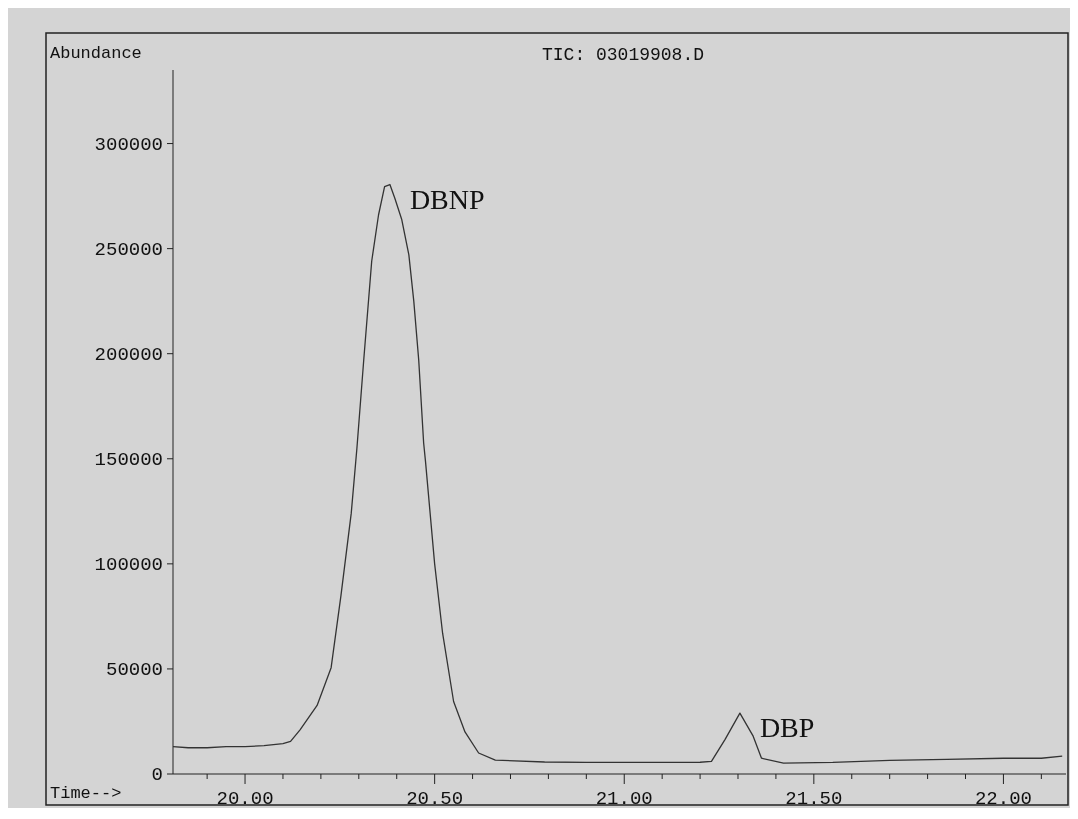  What do you see at coordinates (623, 55) in the screenshot?
I see `chart-title: TIC: 03019908.D` at bounding box center [623, 55].